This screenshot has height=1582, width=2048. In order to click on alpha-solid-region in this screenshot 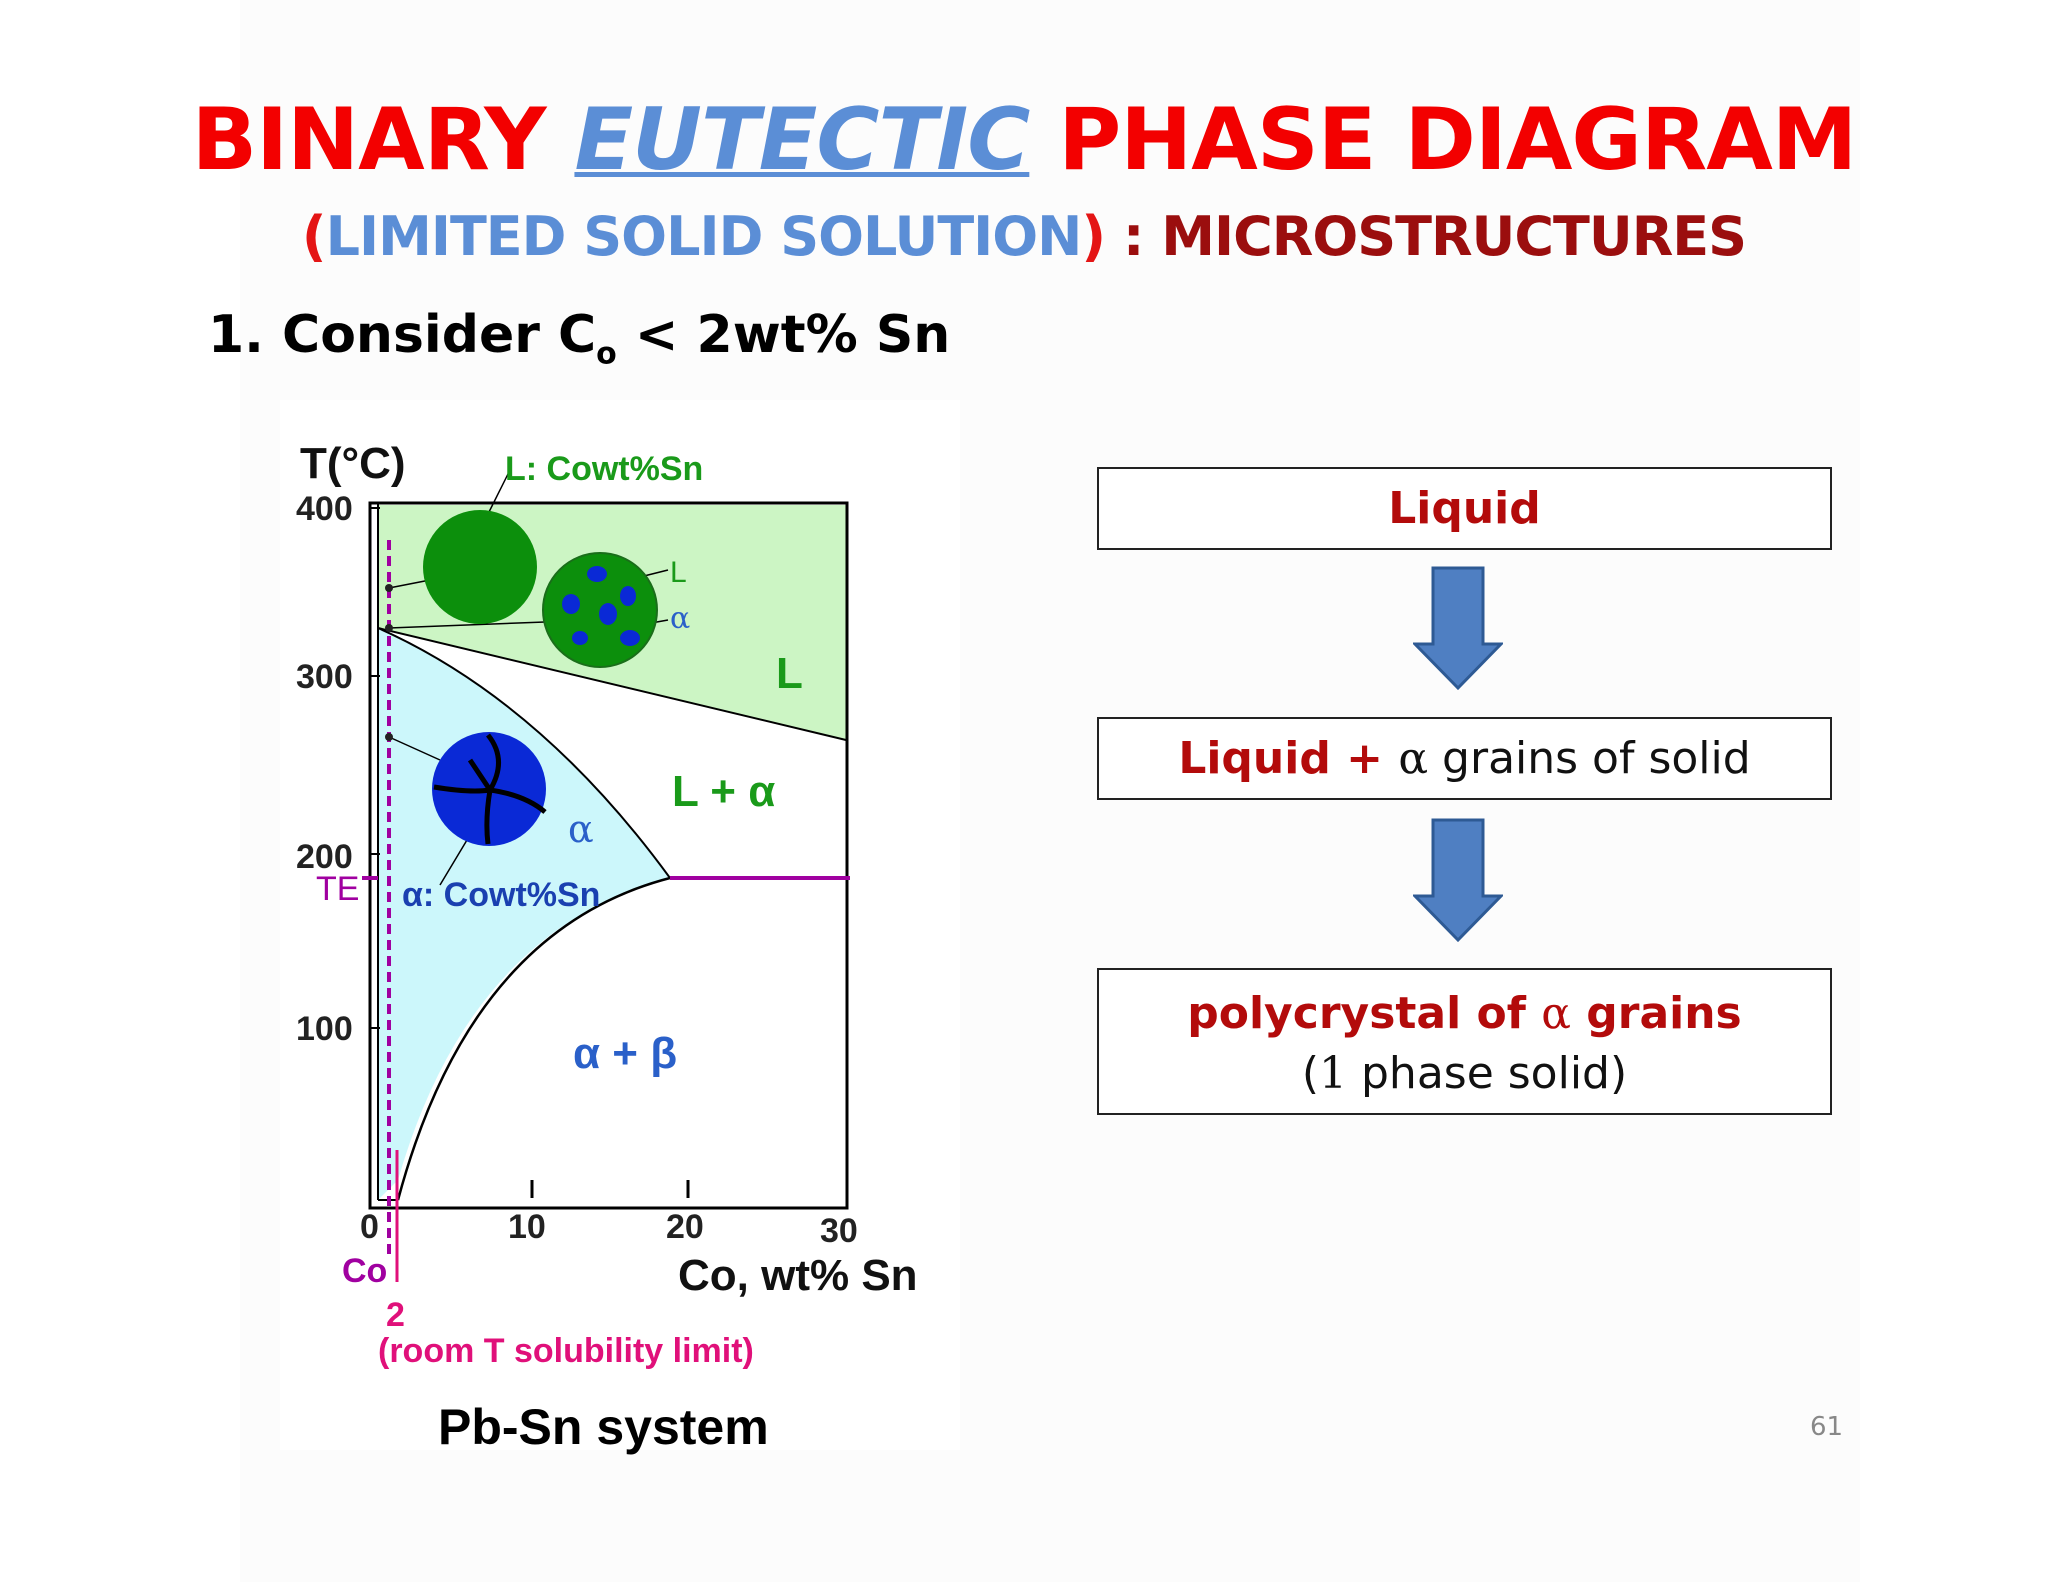, I will do `click(524, 914)`.